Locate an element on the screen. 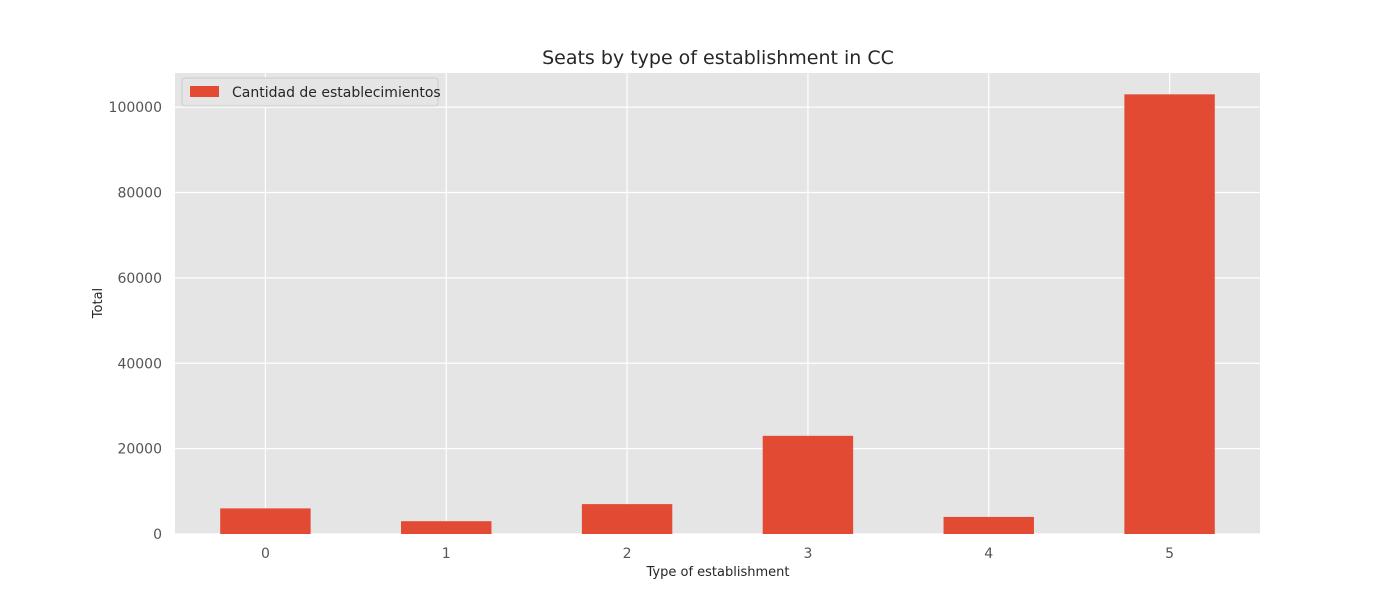 The height and width of the screenshot is (600, 1400). legend-swatch is located at coordinates (204, 91).